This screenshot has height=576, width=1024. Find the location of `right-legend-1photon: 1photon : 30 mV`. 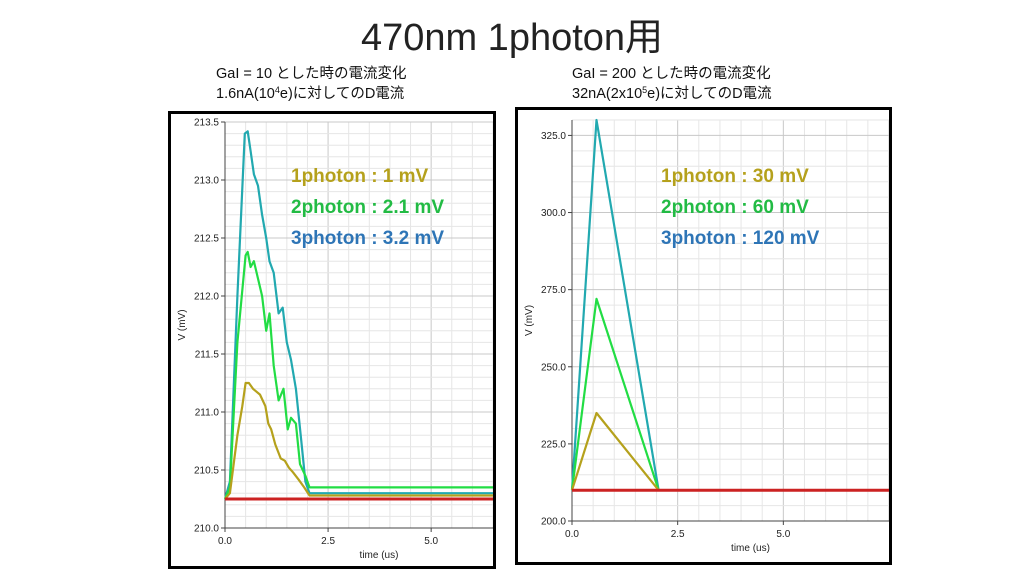

right-legend-1photon: 1photon : 30 mV is located at coordinates (735, 176).